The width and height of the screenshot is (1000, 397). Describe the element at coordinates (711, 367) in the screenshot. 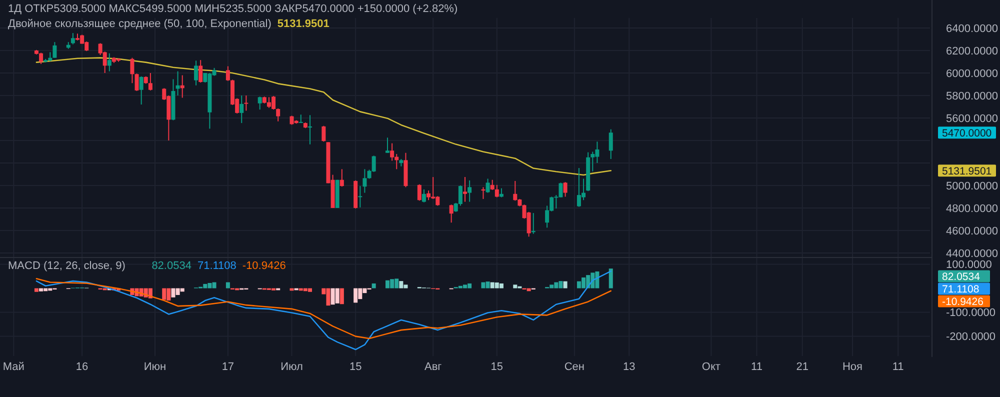

I see `x-tick-label: Окт` at that location.